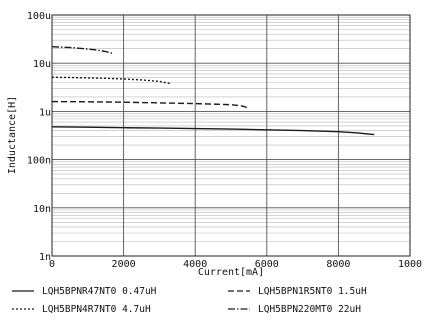 This screenshot has width=426, height=320. I want to click on x-tick-label: 1000, so click(410, 264).